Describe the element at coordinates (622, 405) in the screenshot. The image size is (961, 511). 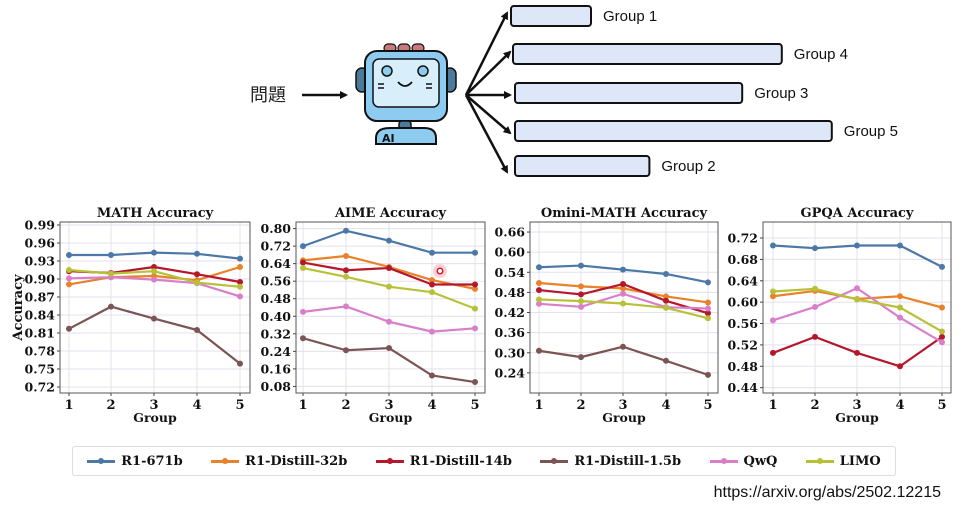
I see `x-tick-label: 3` at that location.